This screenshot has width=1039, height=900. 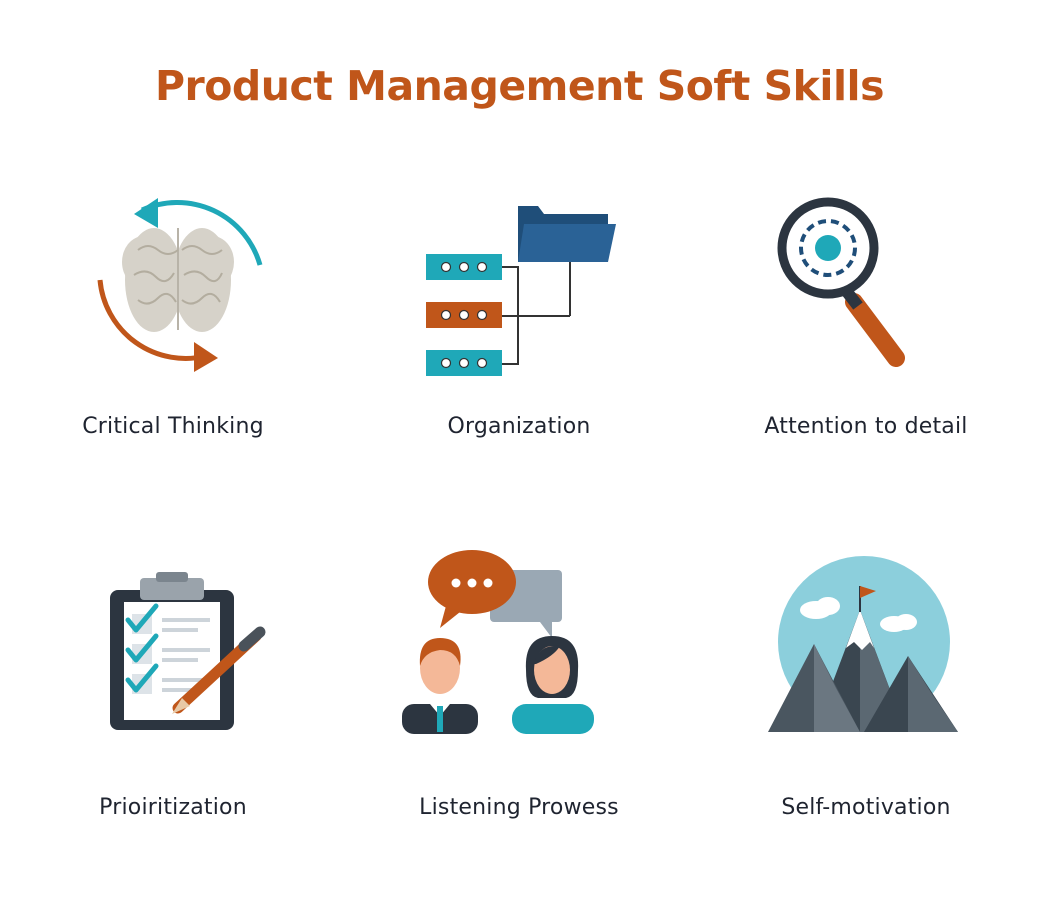 What do you see at coordinates (173, 426) in the screenshot?
I see `skill-label-critical-thinking: Critical Thinking` at bounding box center [173, 426].